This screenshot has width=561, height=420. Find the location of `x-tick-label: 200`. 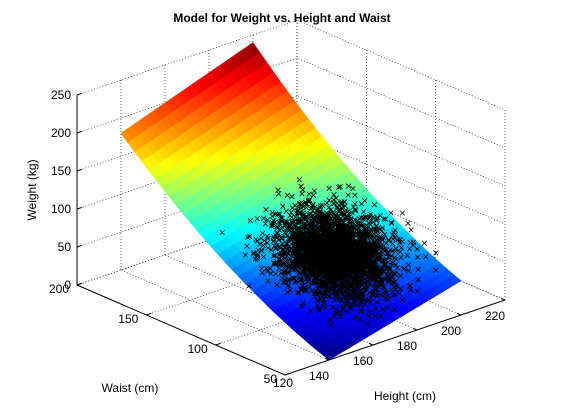

x-tick-label: 200 is located at coordinates (451, 331).